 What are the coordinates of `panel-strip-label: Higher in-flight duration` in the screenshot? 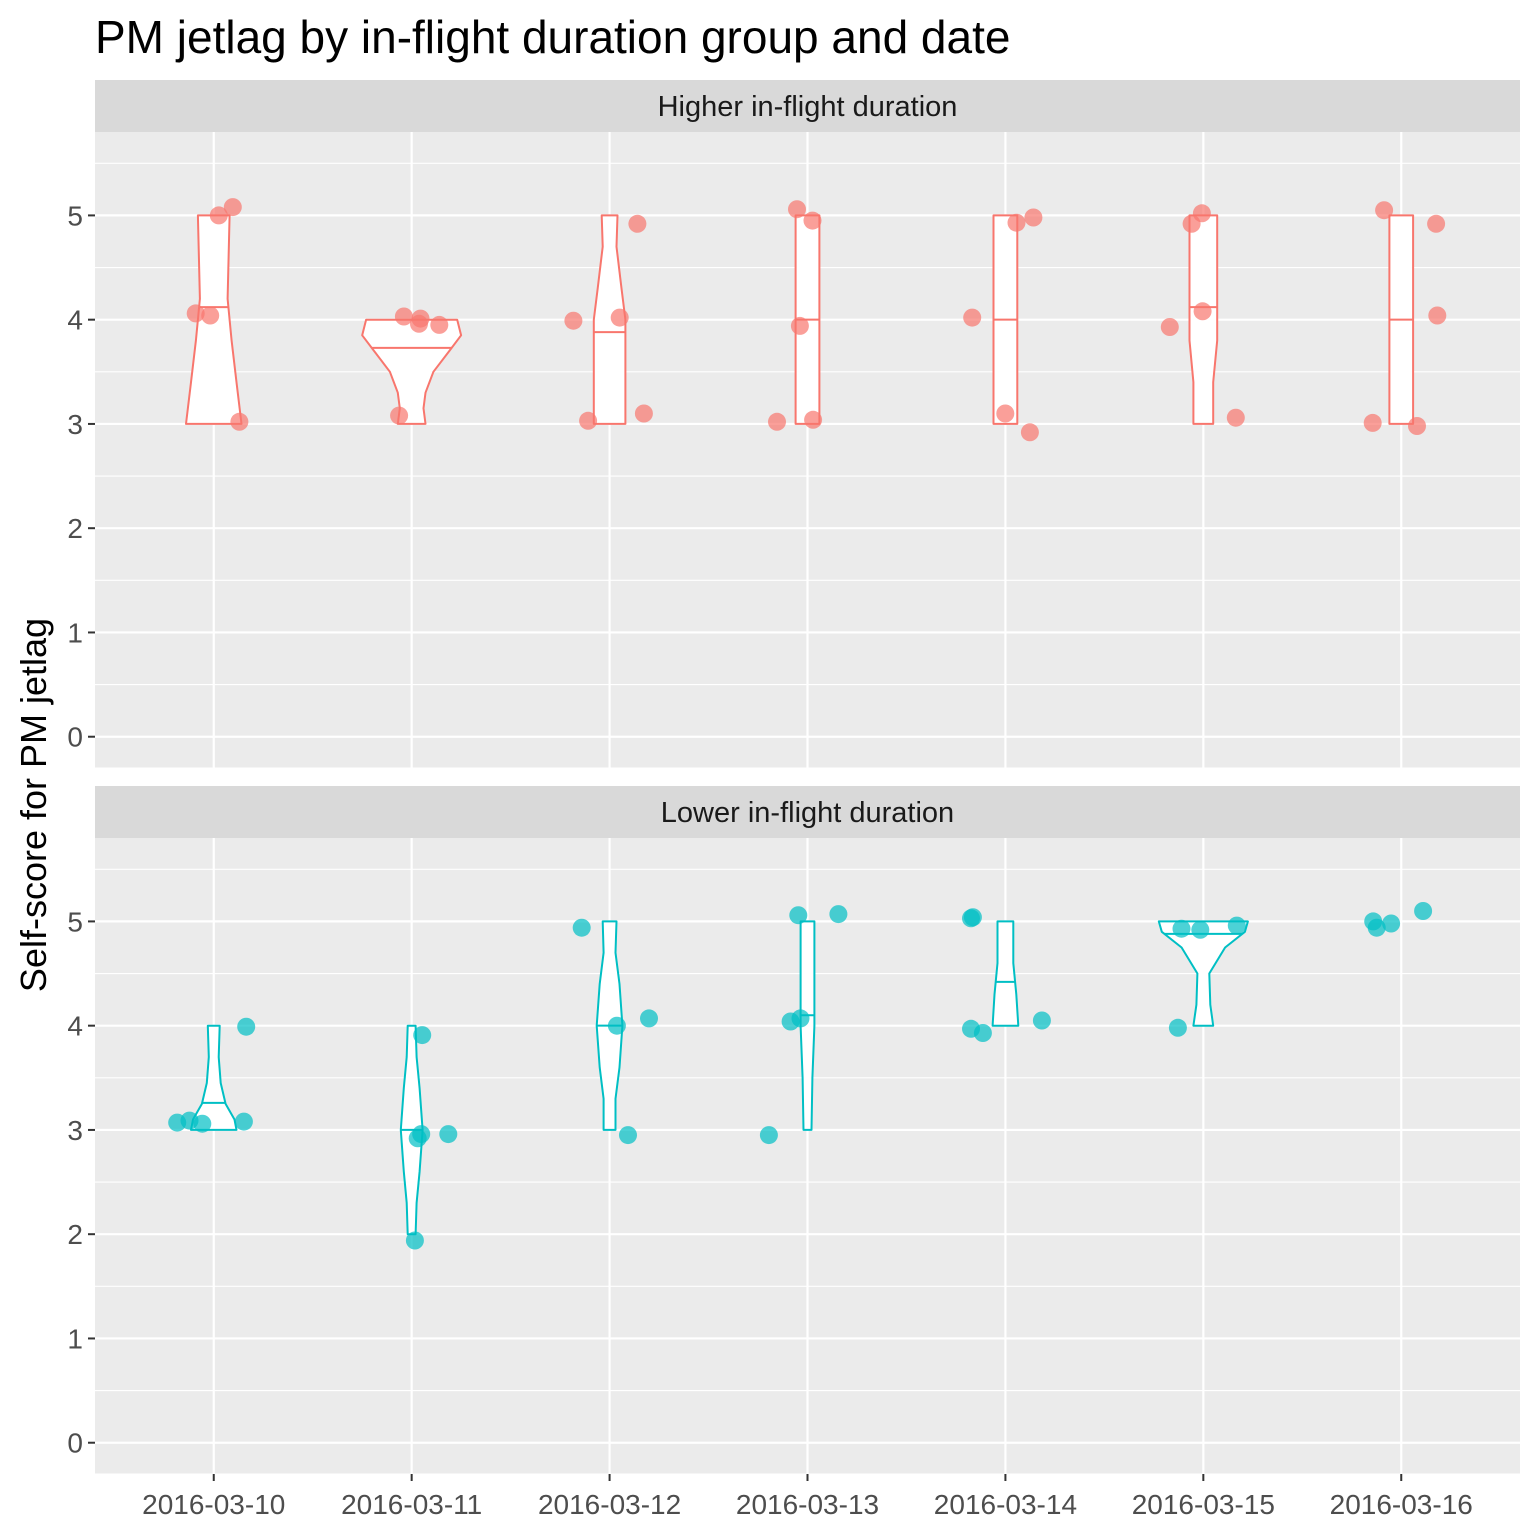 It's located at (808, 107).